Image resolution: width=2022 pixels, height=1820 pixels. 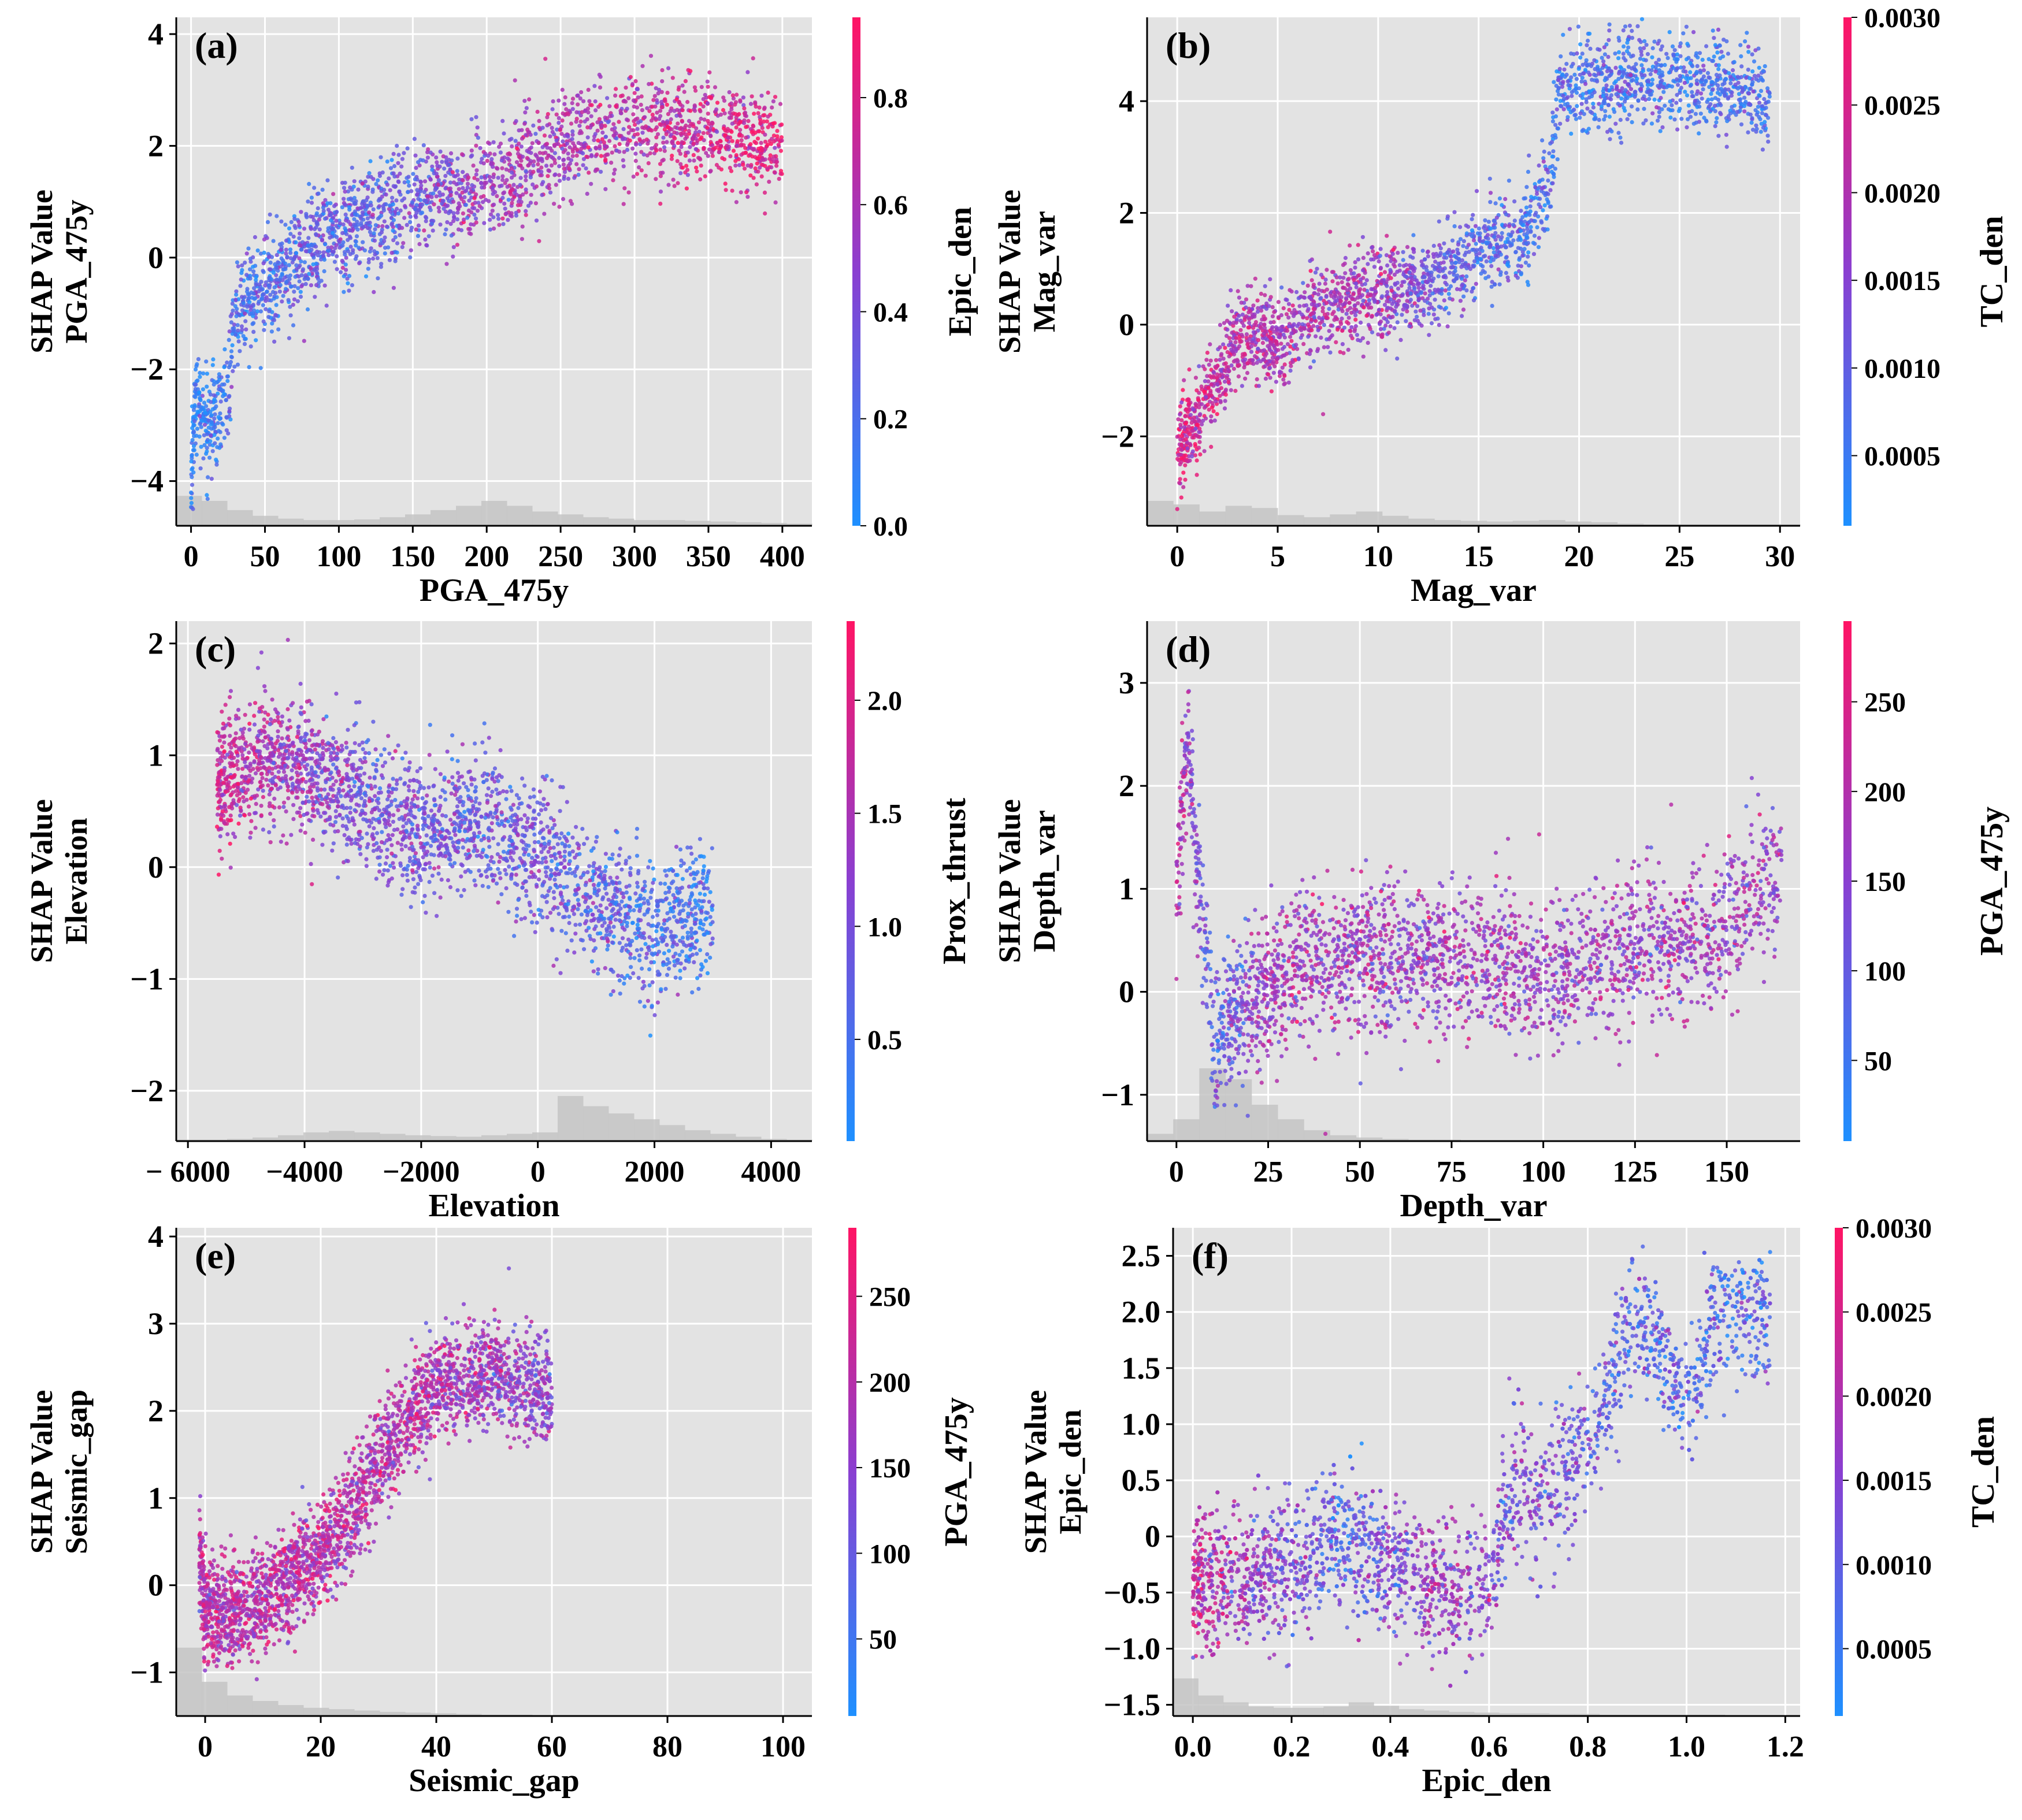 What do you see at coordinates (156, 145) in the screenshot?
I see `y-tick-label: 2` at bounding box center [156, 145].